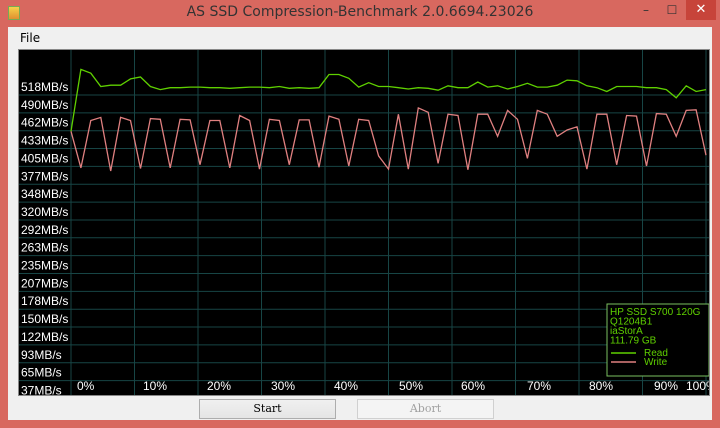 The image size is (720, 428). I want to click on legend-box, so click(658, 340).